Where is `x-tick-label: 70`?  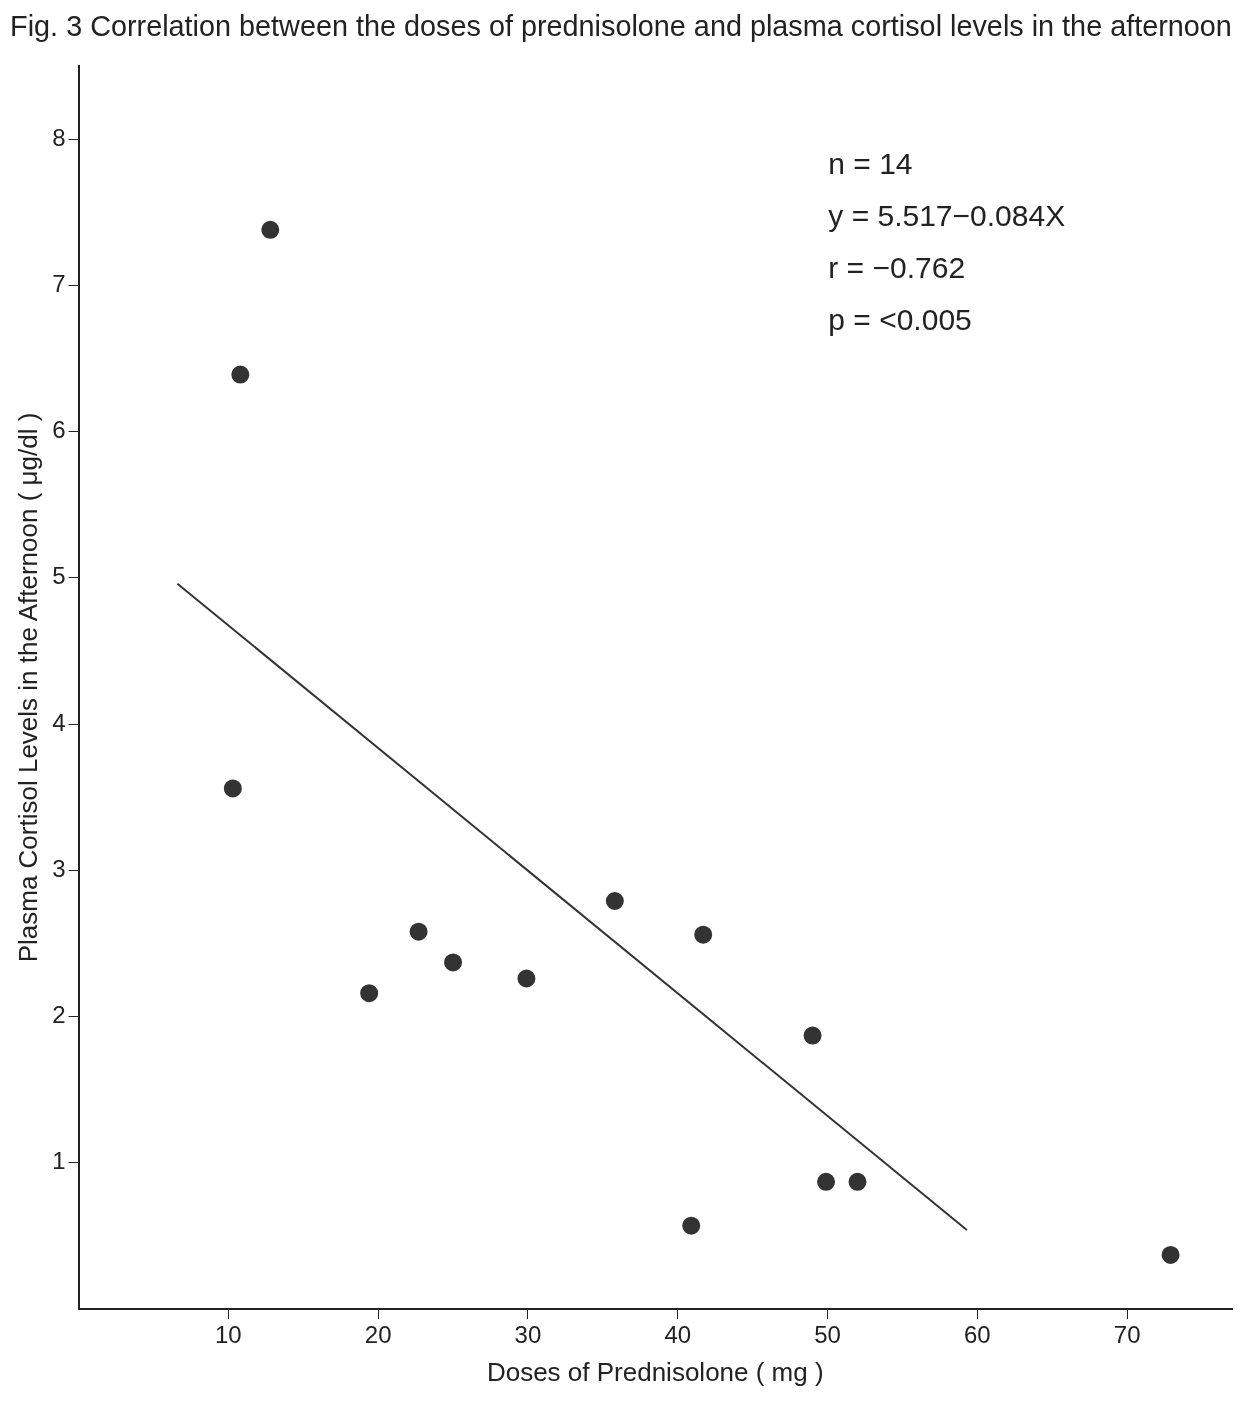
x-tick-label: 70 is located at coordinates (1127, 1335).